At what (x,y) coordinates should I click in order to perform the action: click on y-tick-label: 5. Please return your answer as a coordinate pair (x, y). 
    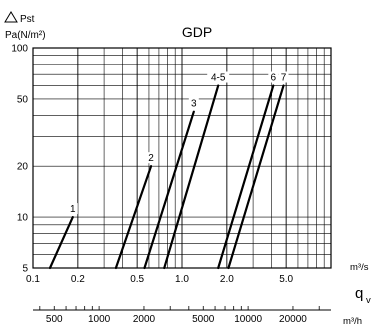
    Looking at the image, I should click on (25, 269).